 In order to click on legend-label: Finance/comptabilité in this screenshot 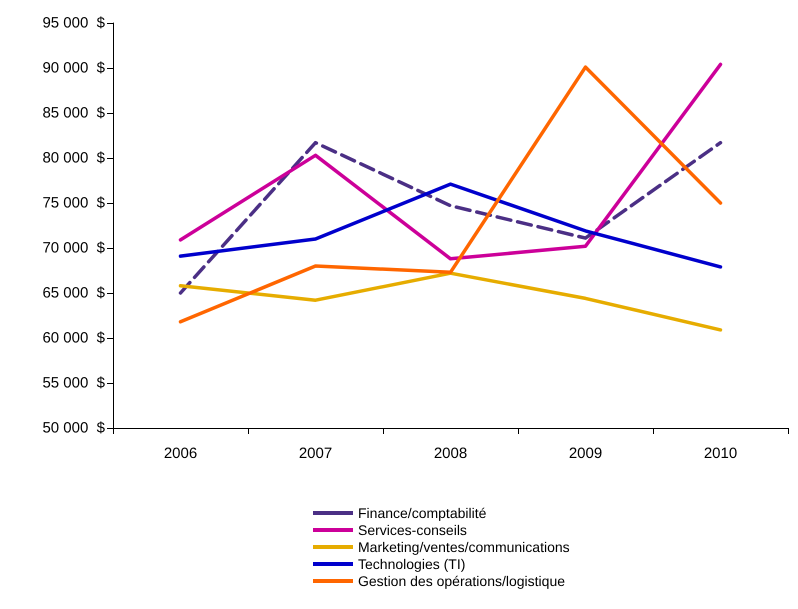, I will do `click(422, 513)`.